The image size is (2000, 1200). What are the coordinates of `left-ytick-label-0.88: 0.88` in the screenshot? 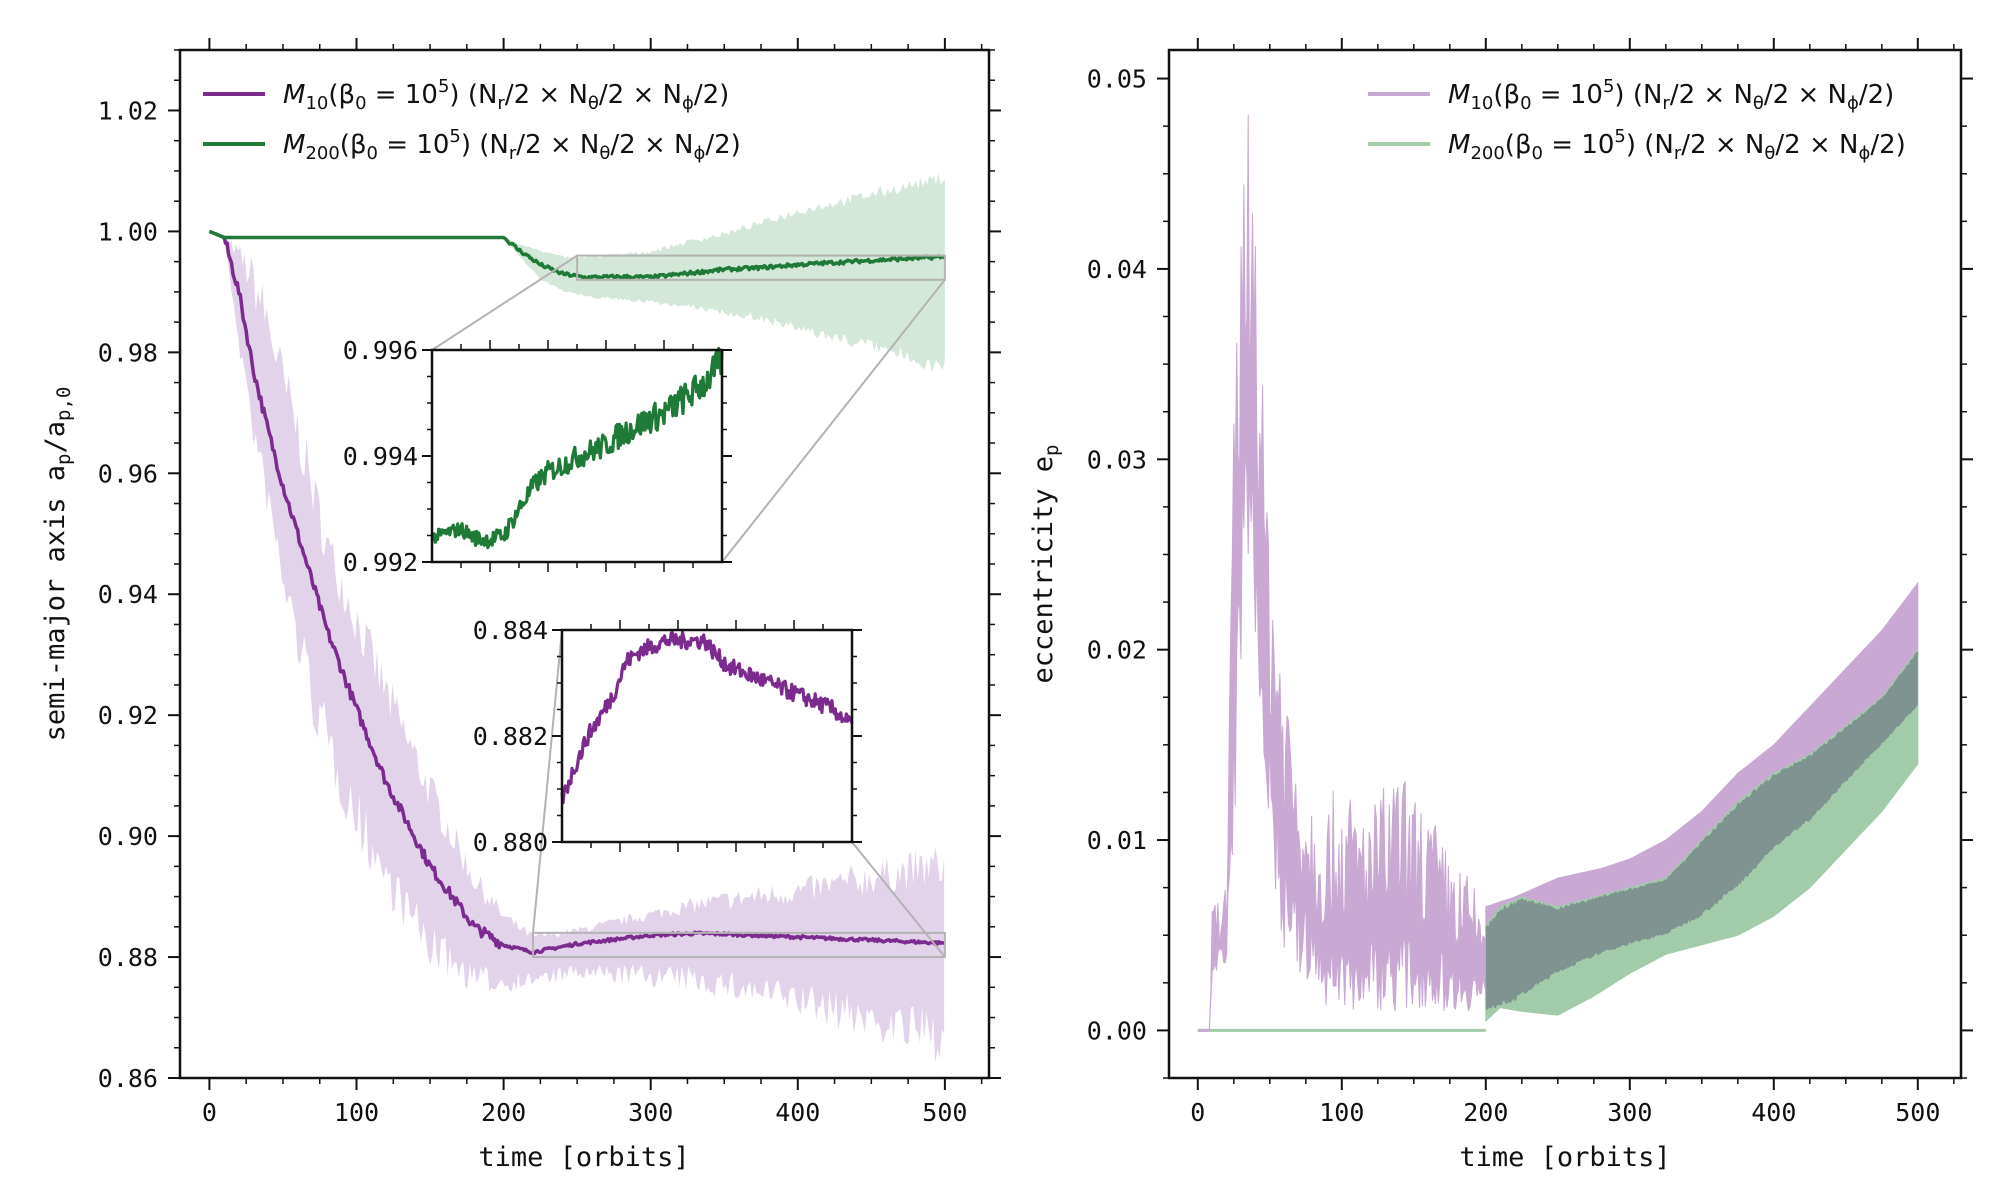 It's located at (128, 957).